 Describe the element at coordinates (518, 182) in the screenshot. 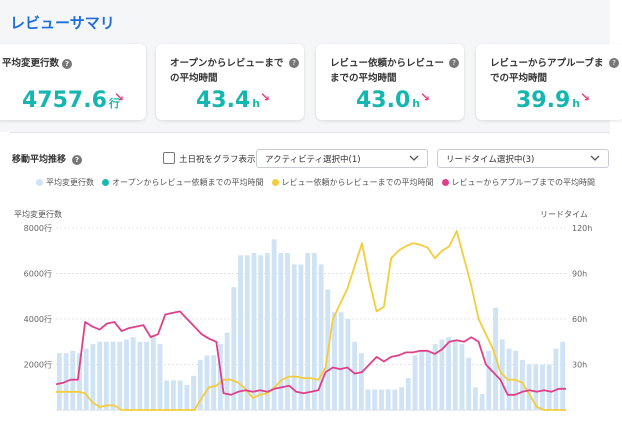

I see `legend-item-approve: レビューからアプルーブまでの平均時間` at that location.